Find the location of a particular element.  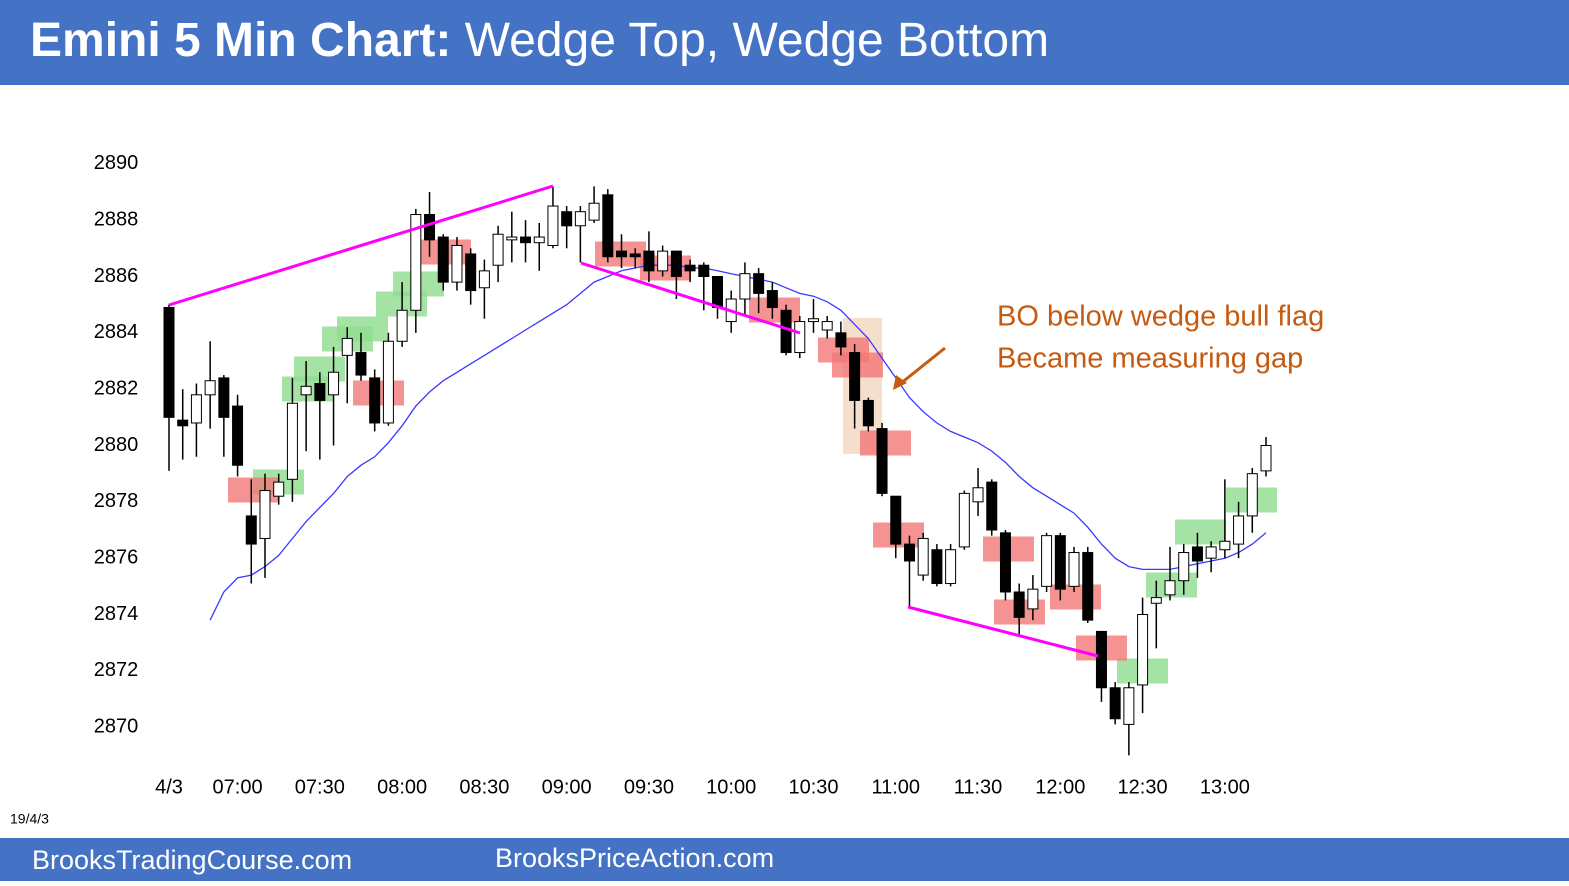

header-bar is located at coordinates (784, 42).